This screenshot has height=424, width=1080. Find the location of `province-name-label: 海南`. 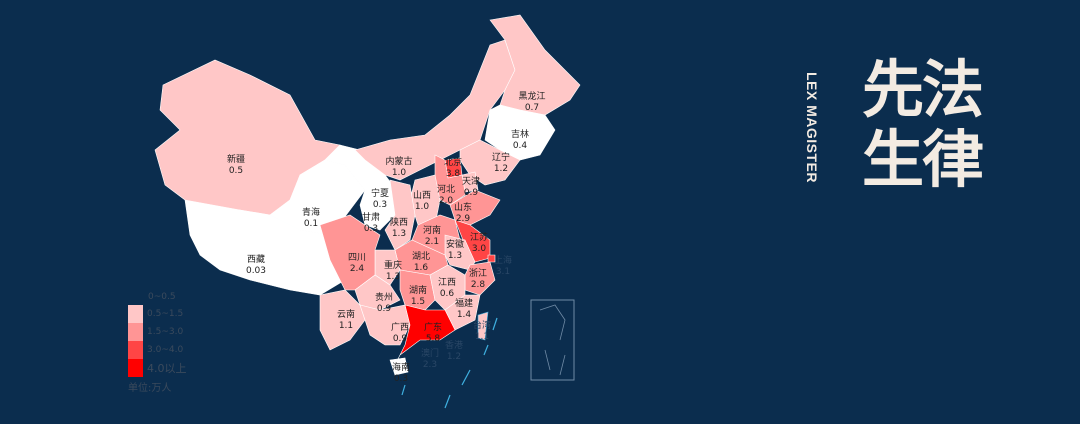

province-name-label: 海南 is located at coordinates (401, 367).